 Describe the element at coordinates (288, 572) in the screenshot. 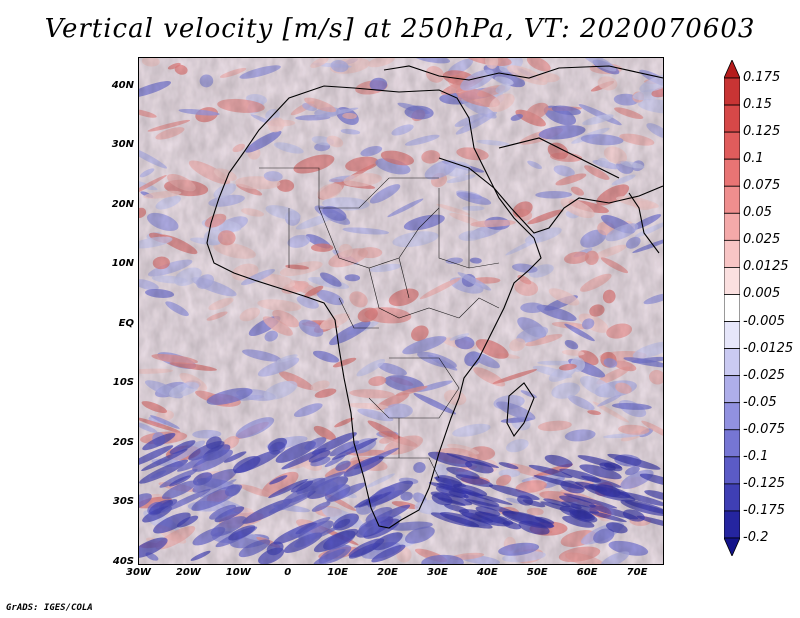

I see `x-tick-label: 0` at that location.